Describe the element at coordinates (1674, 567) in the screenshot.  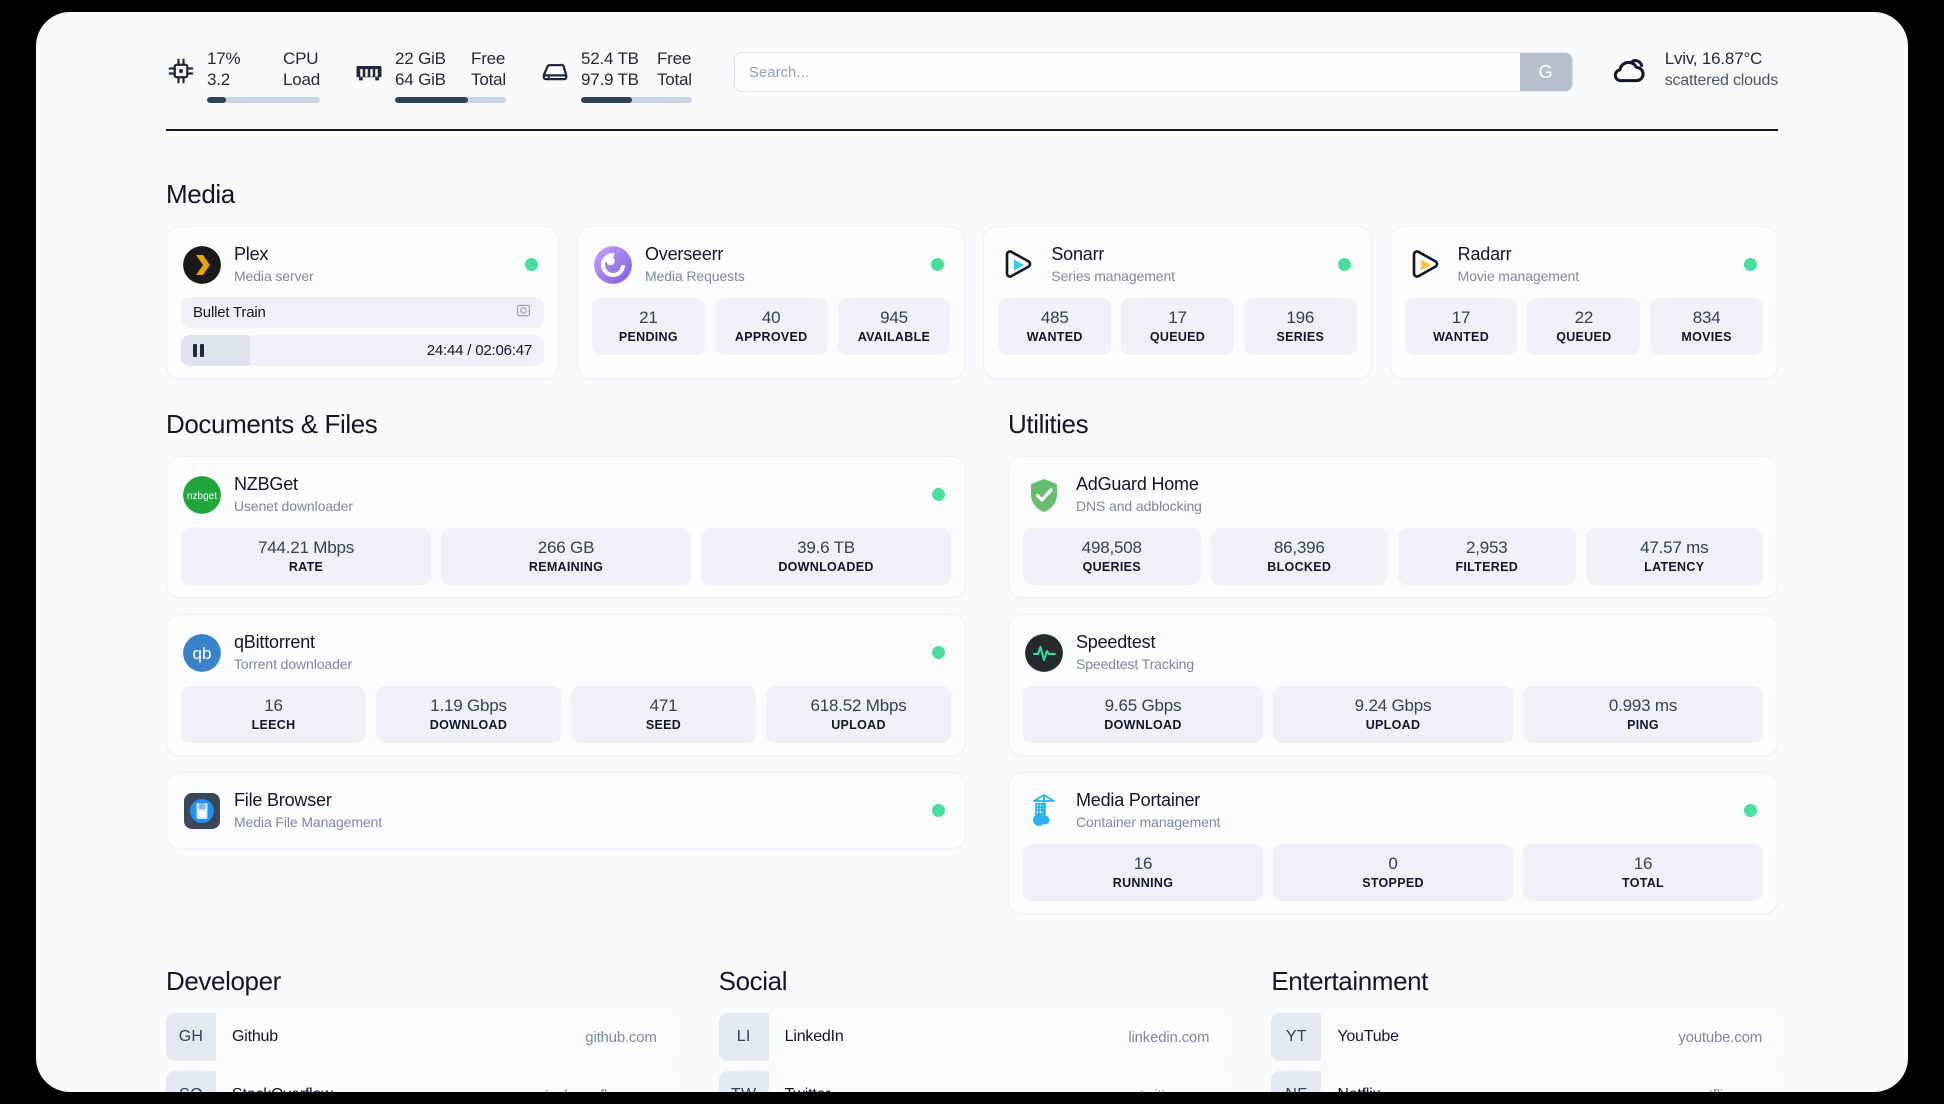
I see `metric-label: LATENCY` at that location.